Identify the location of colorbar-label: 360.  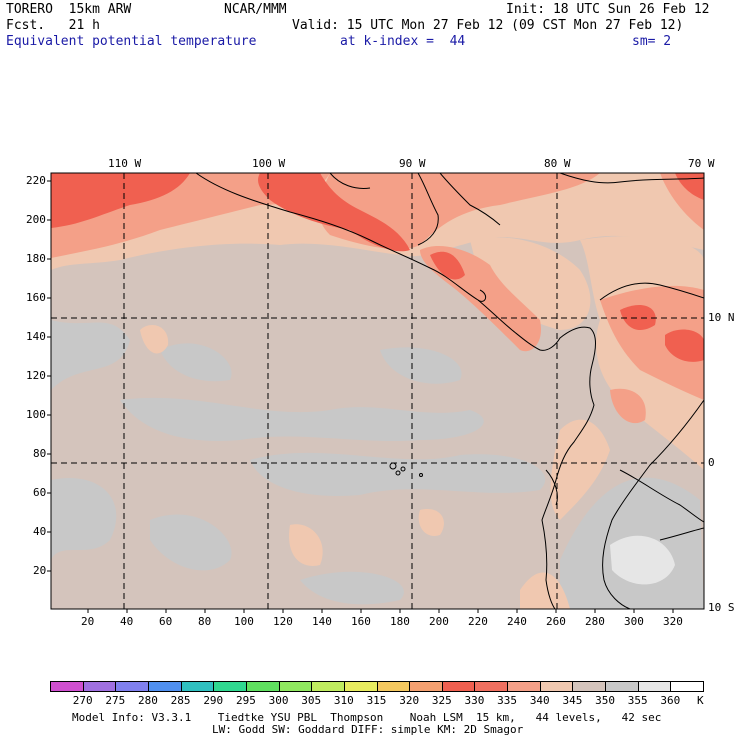
(670, 700).